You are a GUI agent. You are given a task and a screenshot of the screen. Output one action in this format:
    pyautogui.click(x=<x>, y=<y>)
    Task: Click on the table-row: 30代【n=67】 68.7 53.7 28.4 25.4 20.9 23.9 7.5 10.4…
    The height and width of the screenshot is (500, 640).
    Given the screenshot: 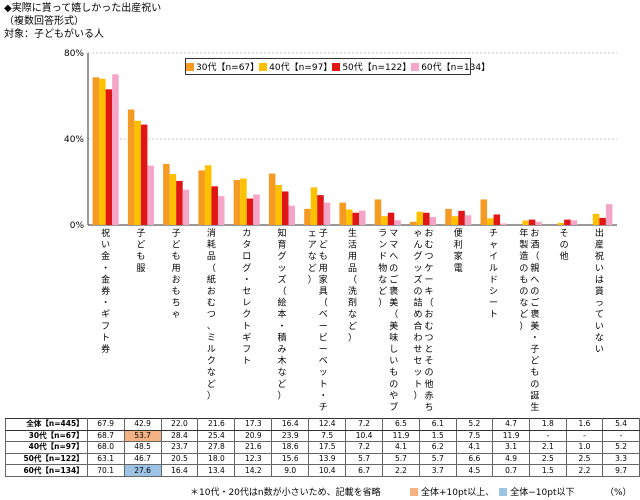 What is the action you would take?
    pyautogui.click(x=322, y=436)
    